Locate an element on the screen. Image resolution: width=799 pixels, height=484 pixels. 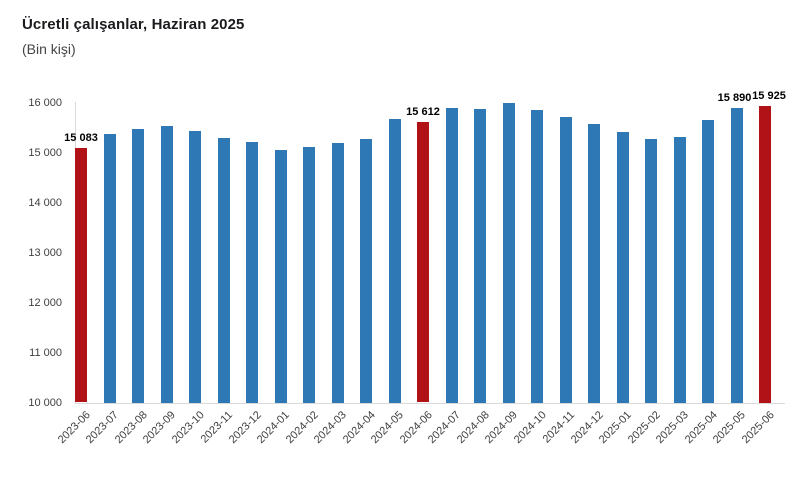
y-tick-11000: 11 000 is located at coordinates (45, 352).